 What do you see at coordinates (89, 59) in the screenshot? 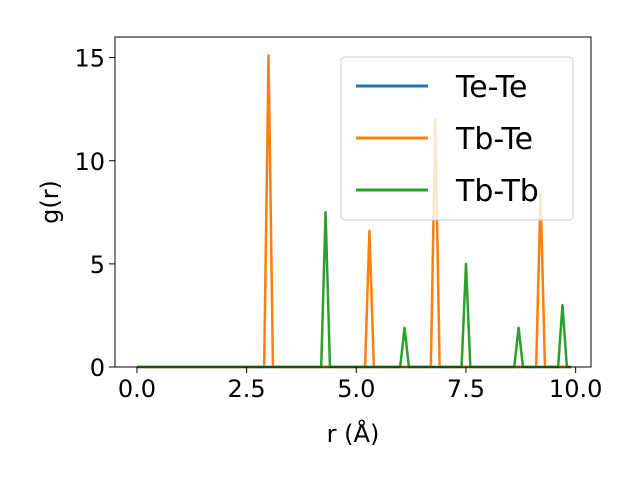
I see `y-tick-label: 15` at bounding box center [89, 59].